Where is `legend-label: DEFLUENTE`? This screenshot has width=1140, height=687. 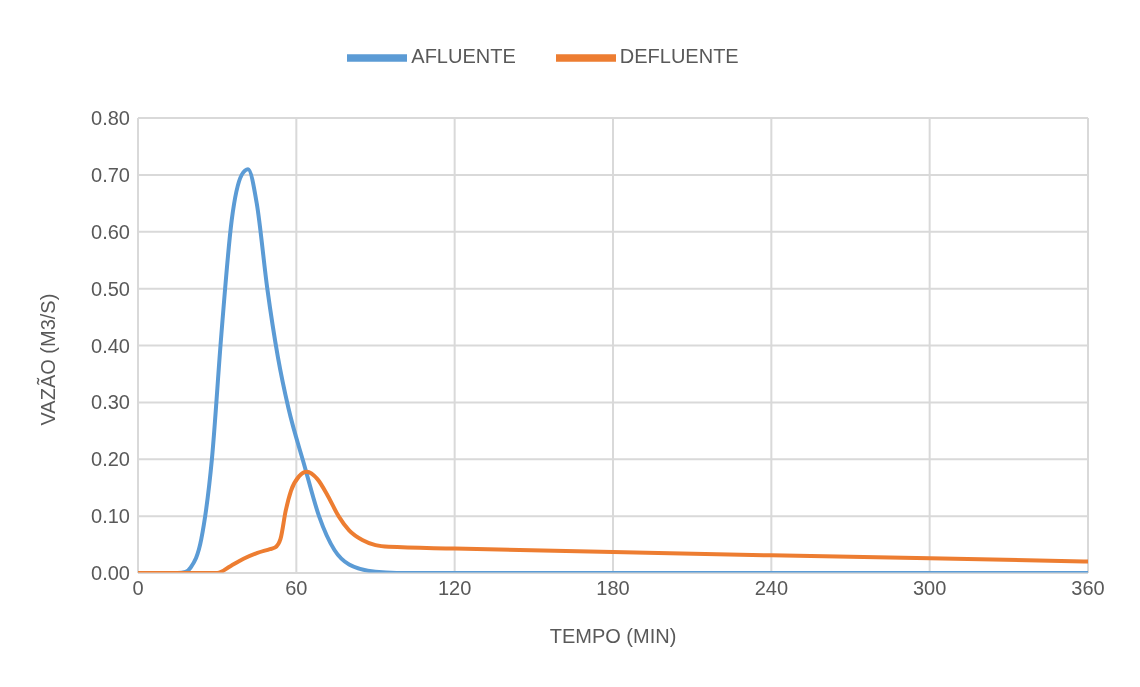
legend-label: DEFLUENTE is located at coordinates (679, 56).